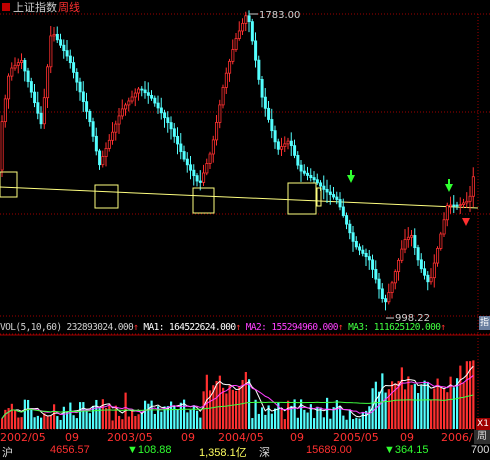 Image resolution: width=490 pixels, height=460 pixels. I want to click on period-tab: 周线, so click(482, 443).